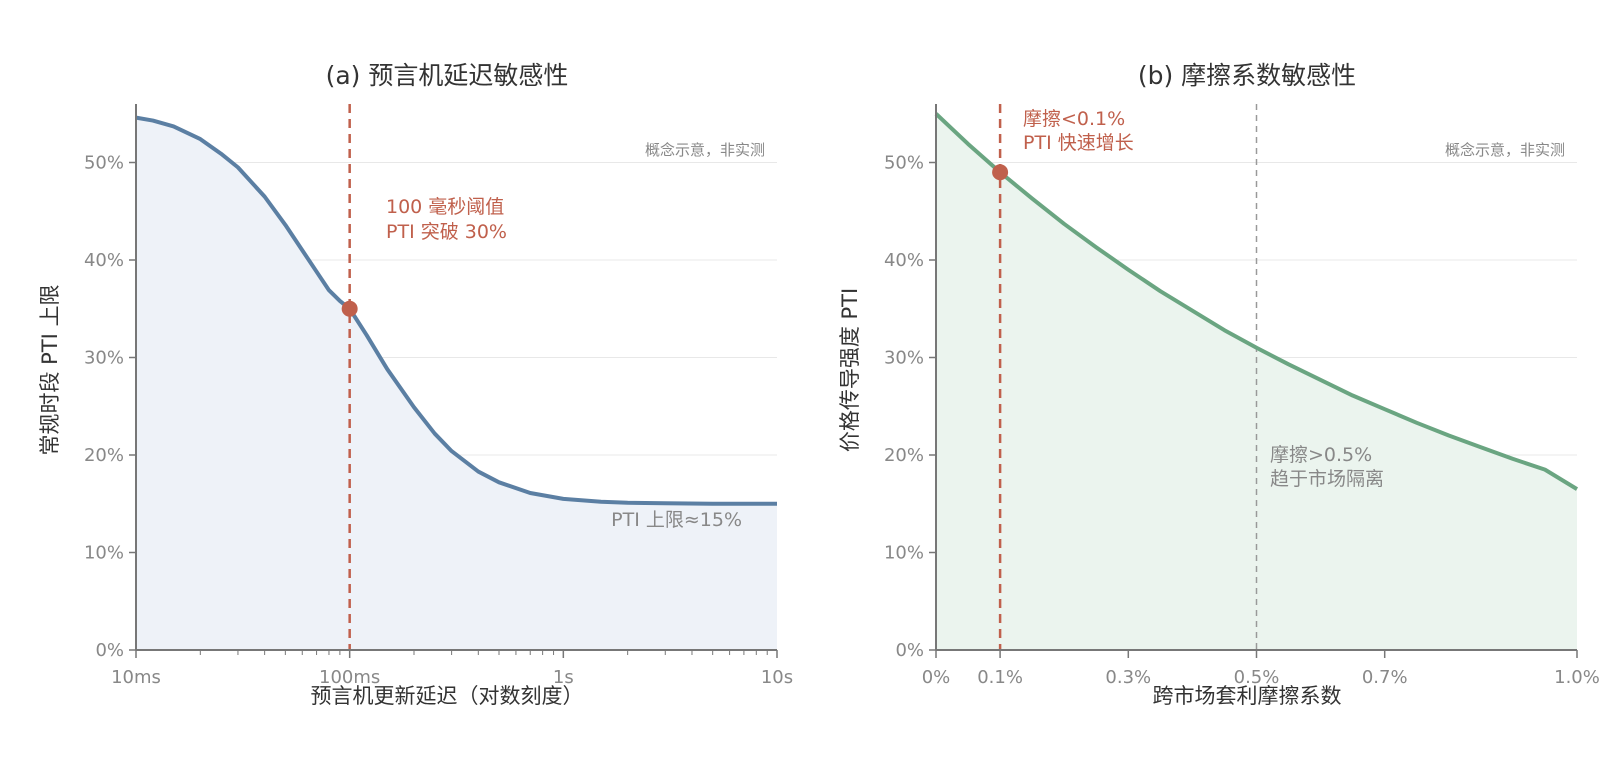 The width and height of the screenshot is (1600, 778). I want to click on b-y-tick-label: 30%, so click(904, 358).